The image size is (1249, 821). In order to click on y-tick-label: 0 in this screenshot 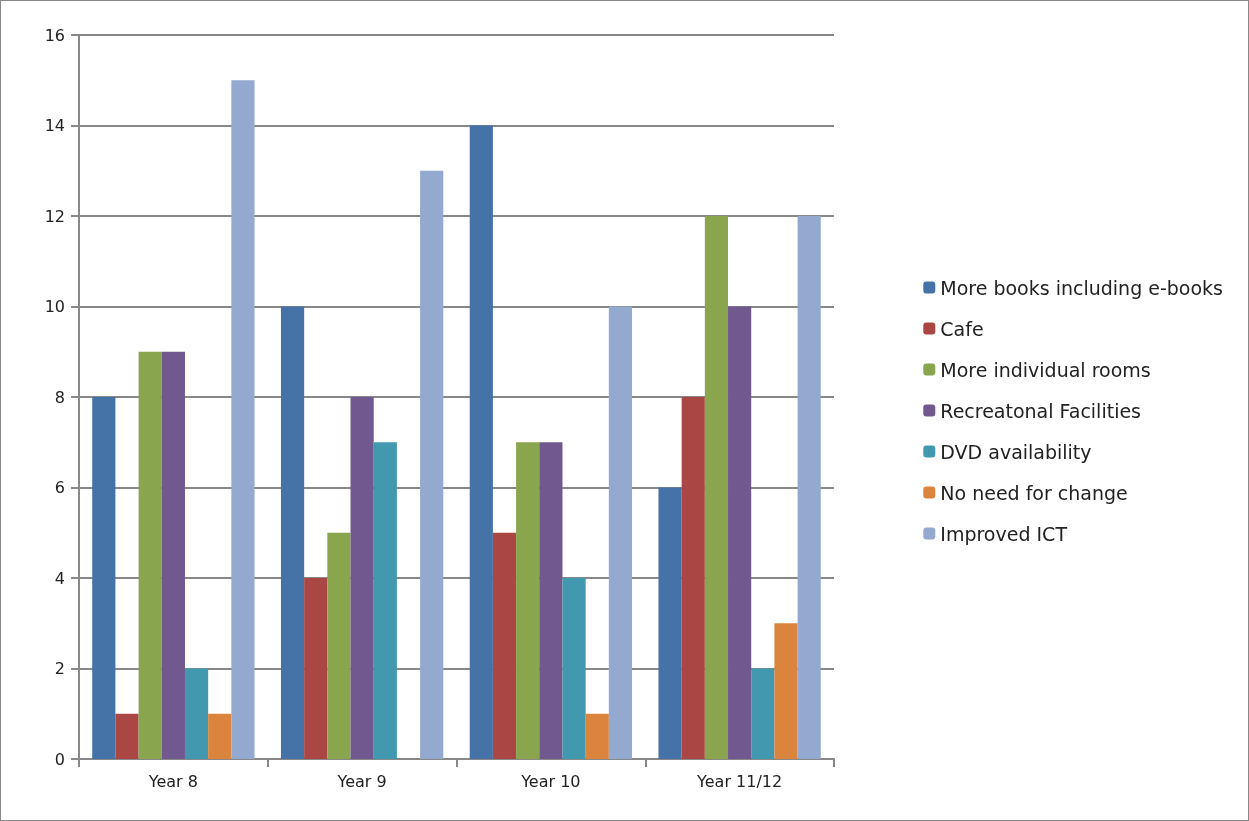, I will do `click(59, 759)`.